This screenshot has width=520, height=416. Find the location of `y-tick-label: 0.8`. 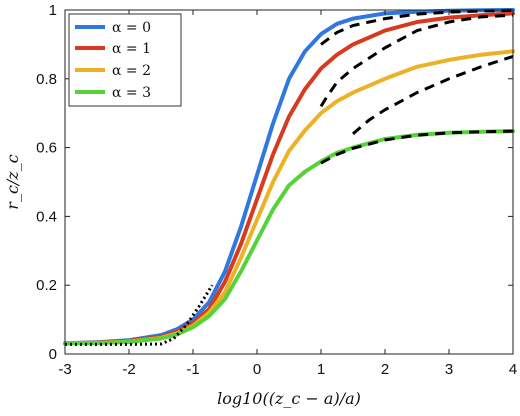

y-tick-label: 0.8 is located at coordinates (46, 79).